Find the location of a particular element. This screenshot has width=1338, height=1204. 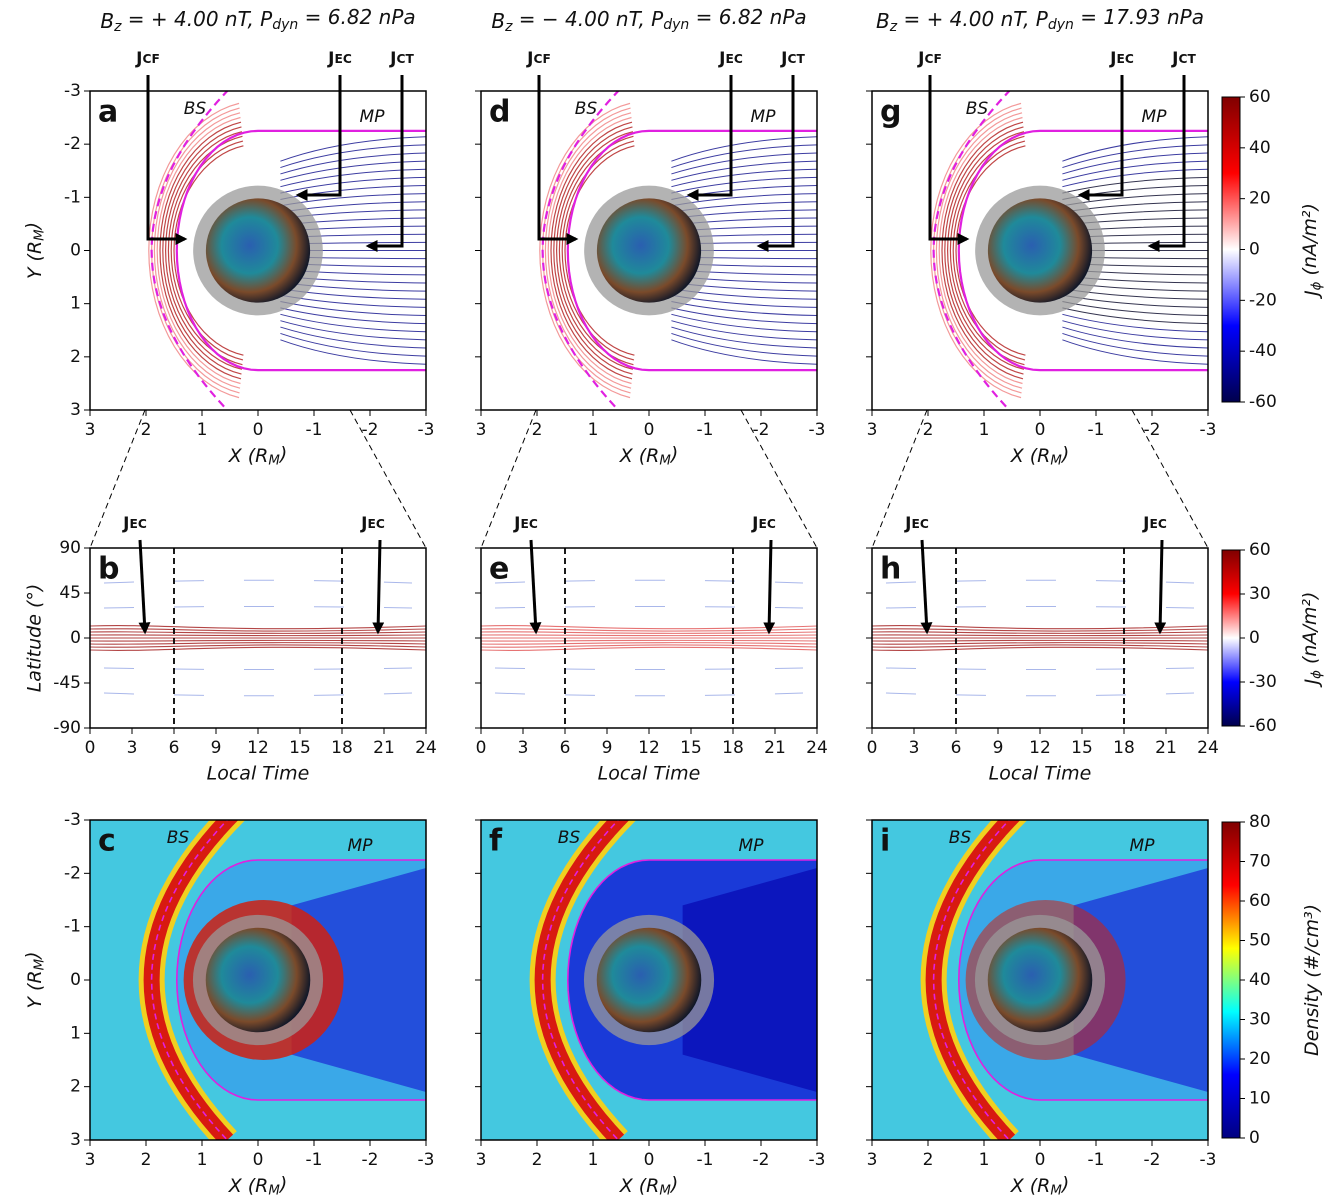

x-tick-label: 21 is located at coordinates (1166, 748).